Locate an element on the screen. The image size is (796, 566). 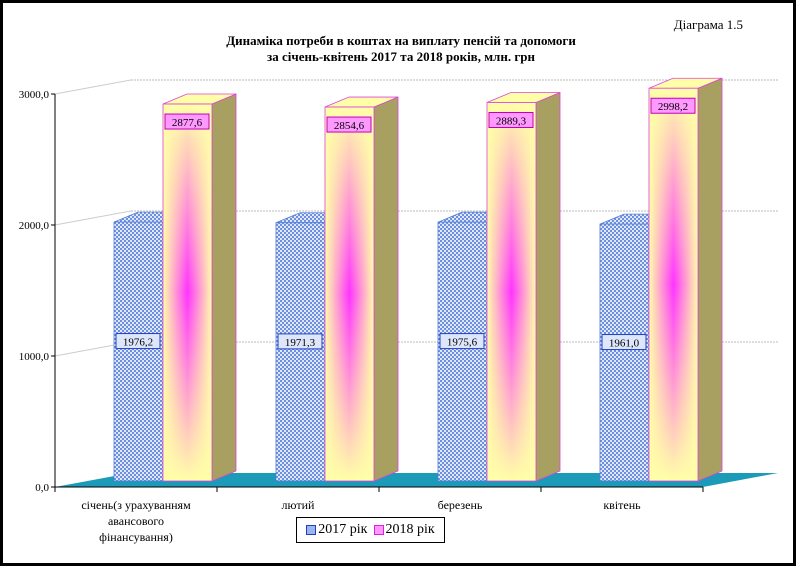
legend-swatch-2017 is located at coordinates (311, 529).